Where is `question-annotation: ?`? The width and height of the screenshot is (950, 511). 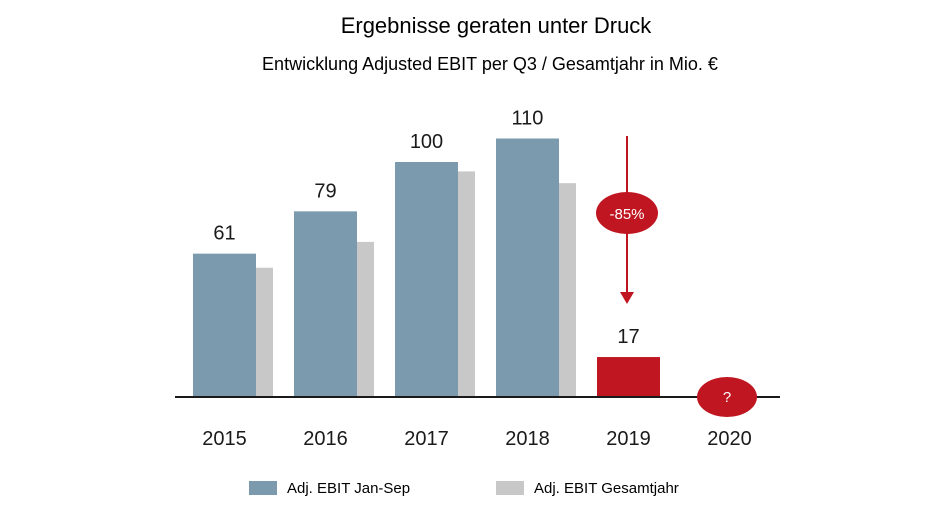 question-annotation: ? is located at coordinates (727, 397).